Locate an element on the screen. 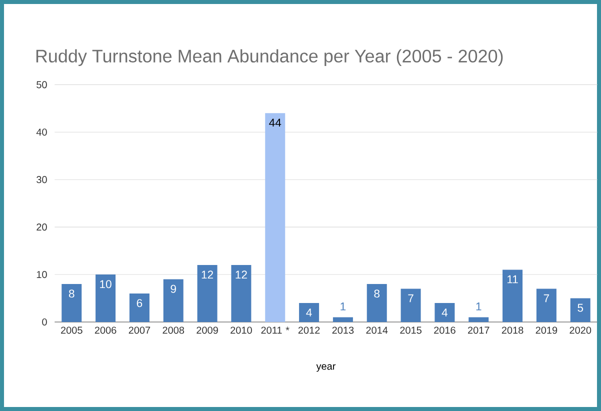 This screenshot has width=601, height=411. x-tick-label: 2008 is located at coordinates (173, 330).